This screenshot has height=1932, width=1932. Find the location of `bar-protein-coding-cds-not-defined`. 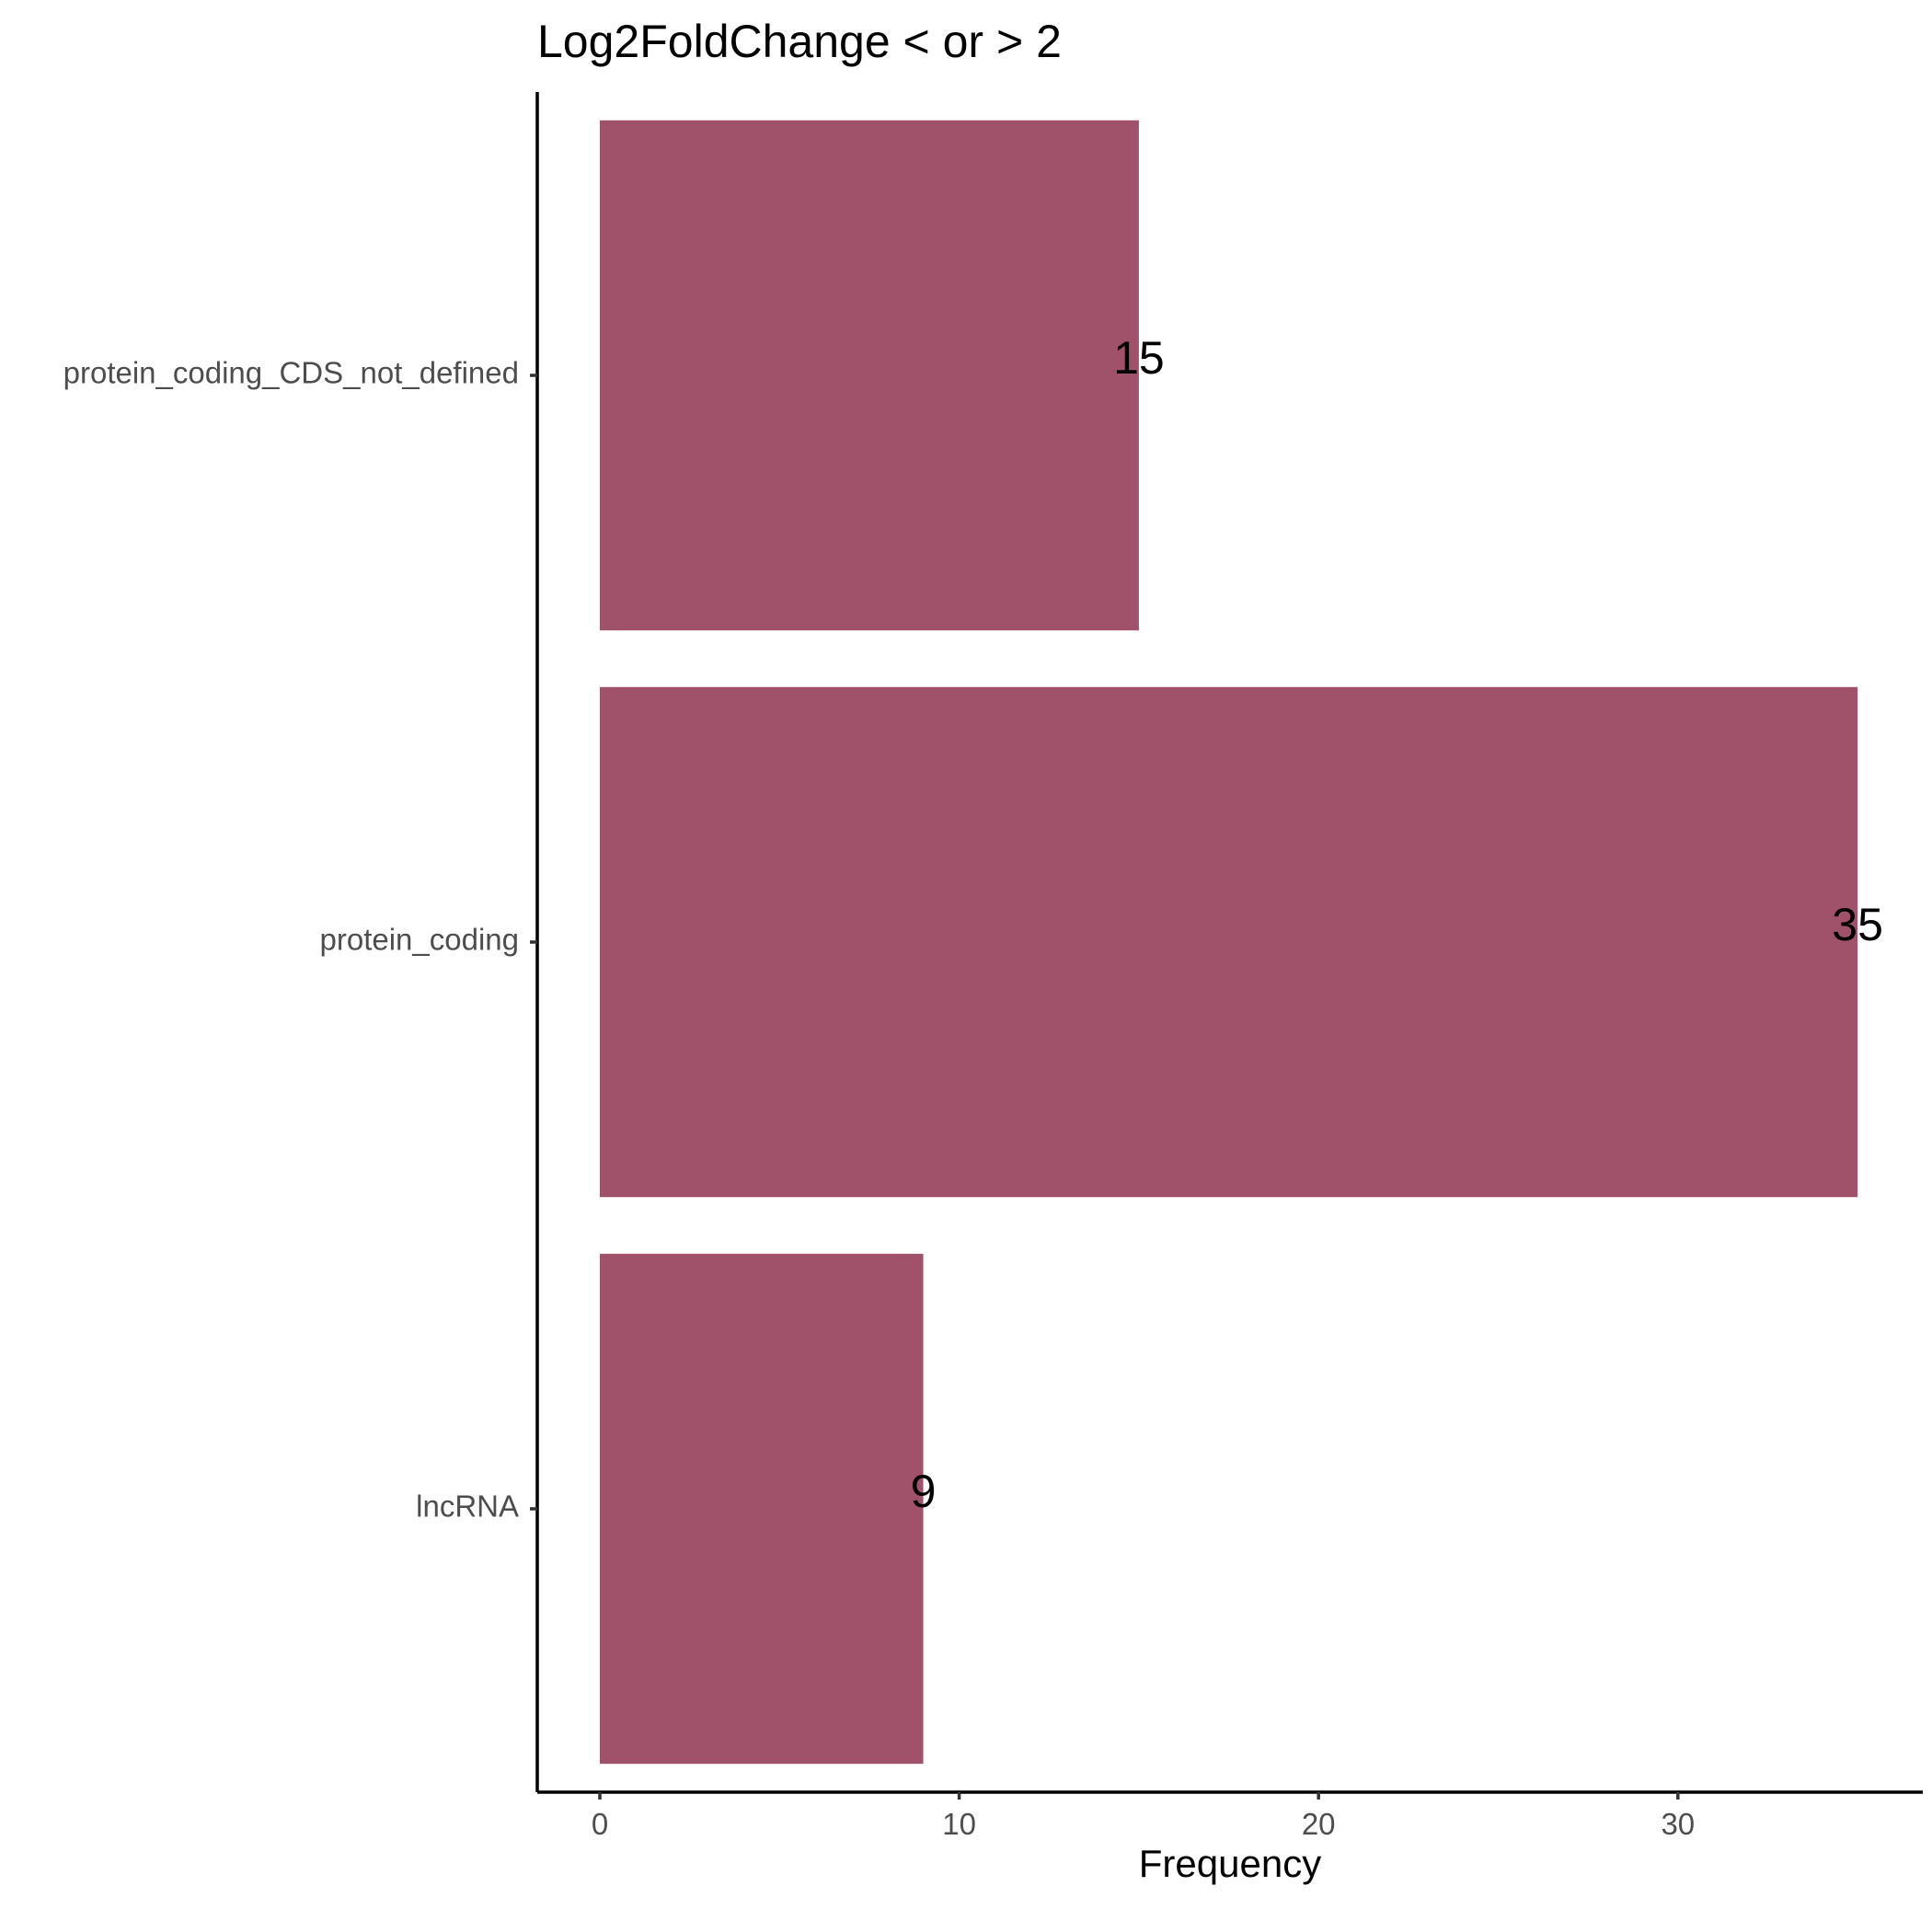

bar-protein-coding-cds-not-defined is located at coordinates (869, 375).